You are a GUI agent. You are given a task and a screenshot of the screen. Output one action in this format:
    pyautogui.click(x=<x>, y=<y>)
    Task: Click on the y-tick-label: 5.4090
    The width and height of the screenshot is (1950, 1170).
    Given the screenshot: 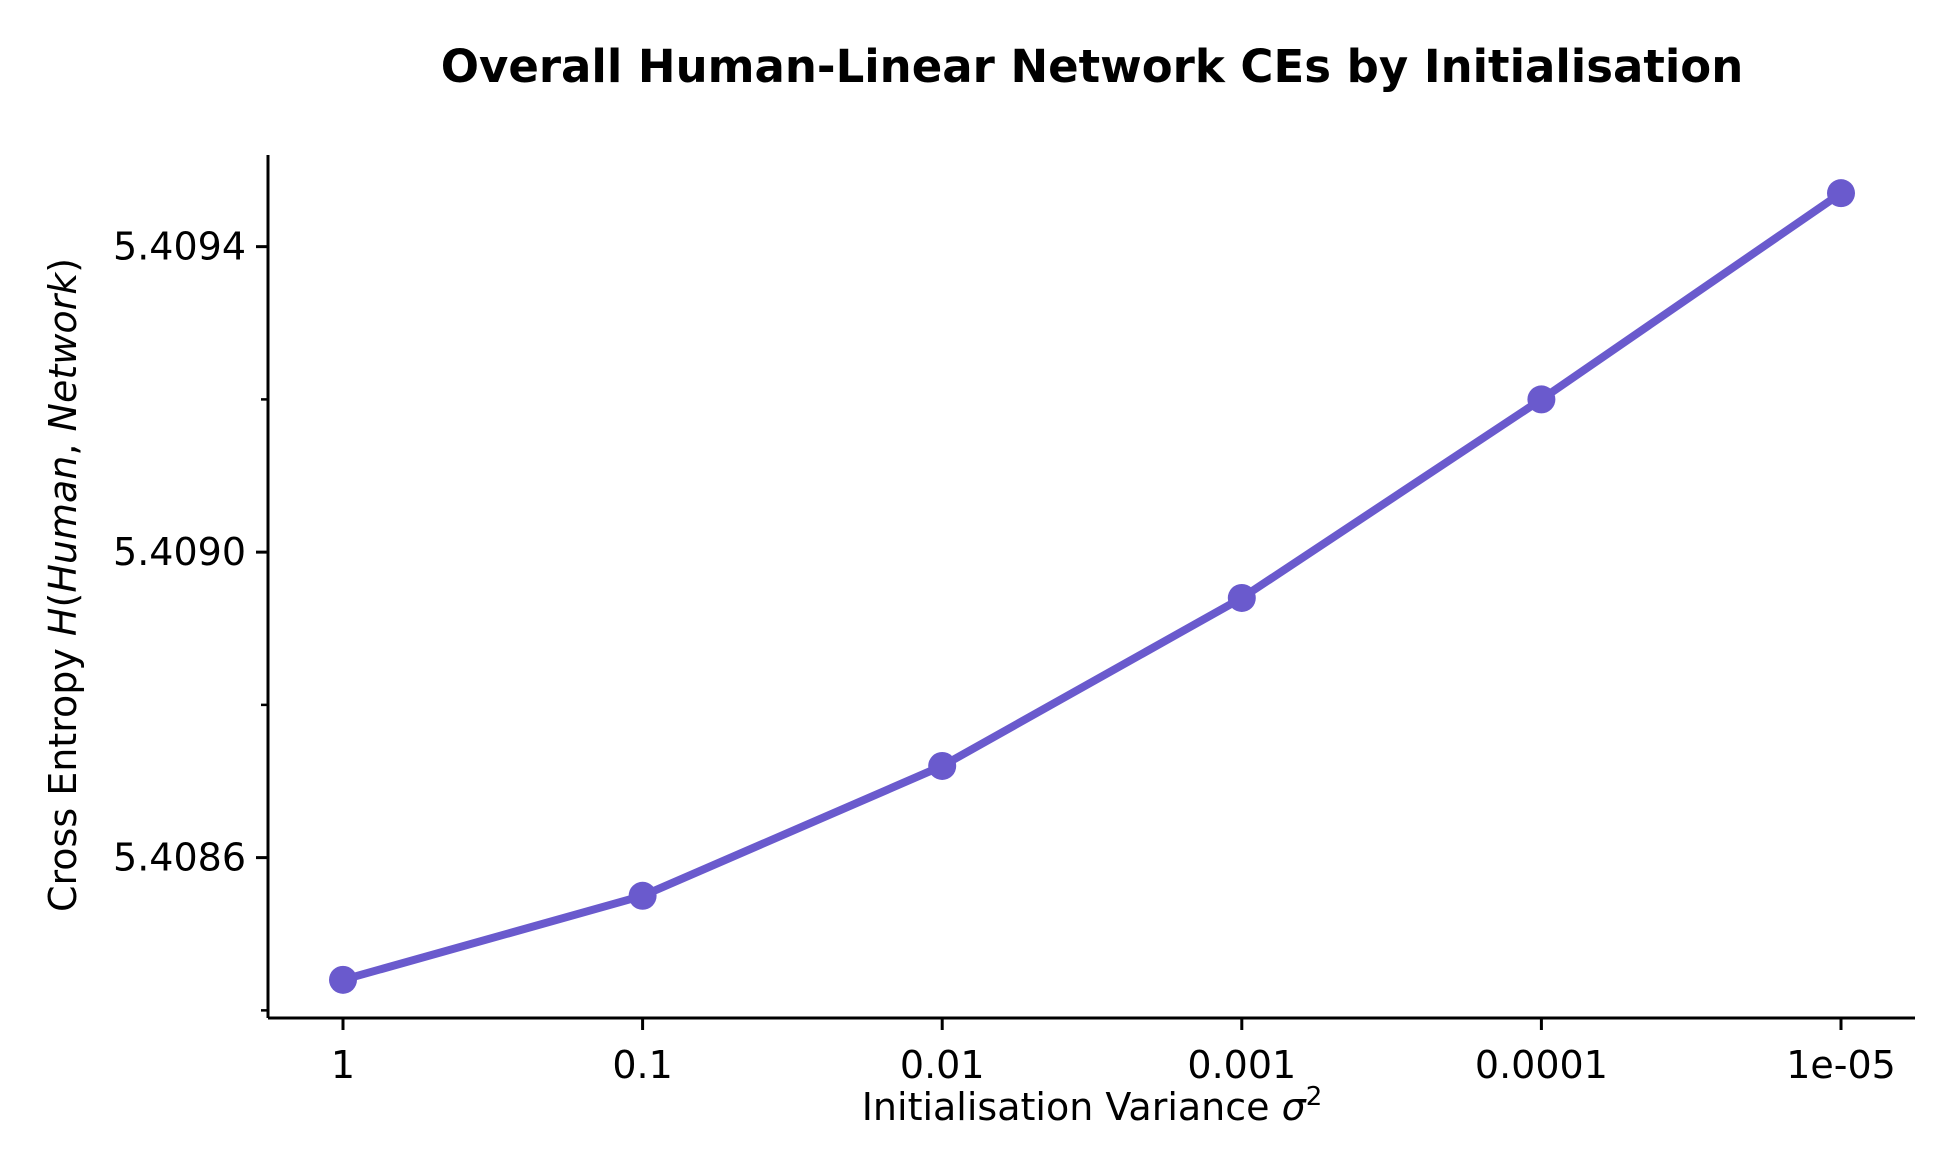 What is the action you would take?
    pyautogui.click(x=179, y=552)
    